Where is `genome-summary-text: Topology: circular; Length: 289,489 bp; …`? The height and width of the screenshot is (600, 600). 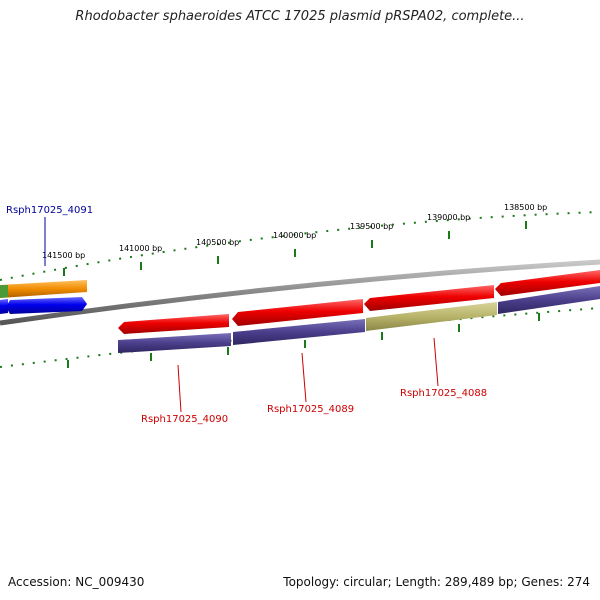 genome-summary-text: Topology: circular; Length: 289,489 bp; … is located at coordinates (436, 582).